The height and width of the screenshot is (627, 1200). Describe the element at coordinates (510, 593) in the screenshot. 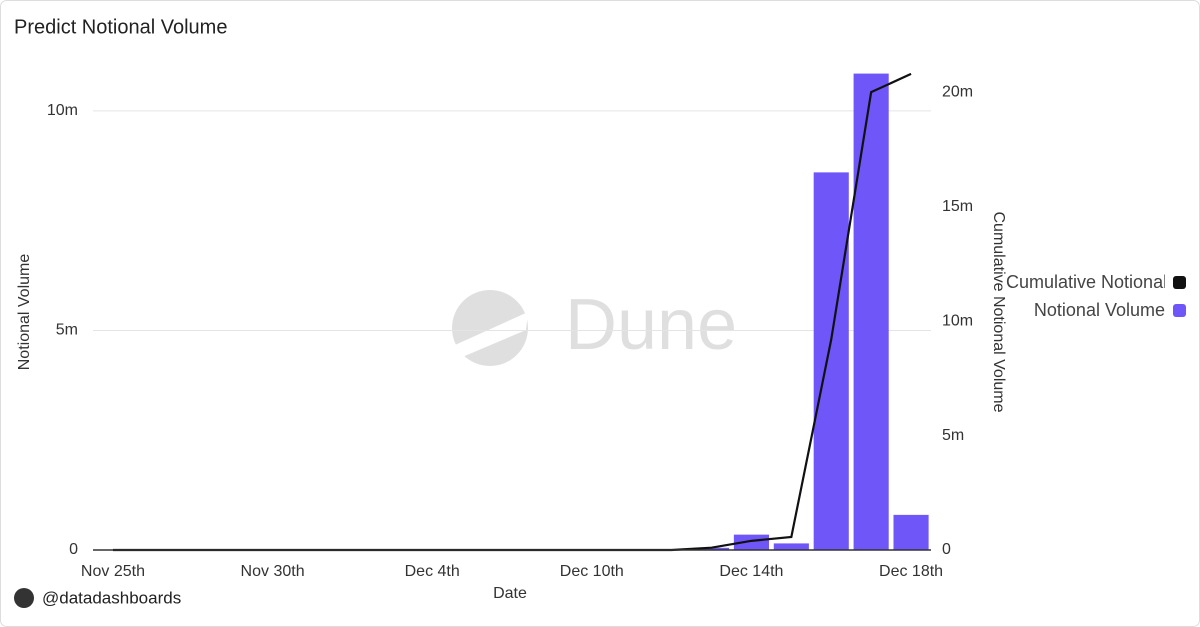

I see `x-axis-title: Date` at that location.